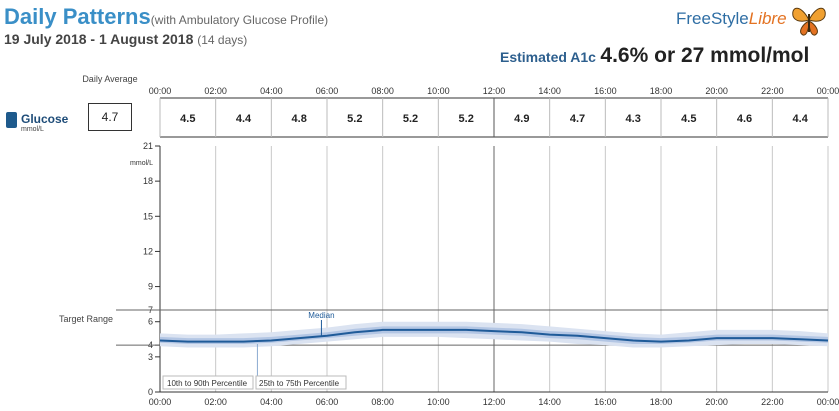  What do you see at coordinates (712, 18) in the screenshot?
I see `brand-main: FreeStyle` at bounding box center [712, 18].